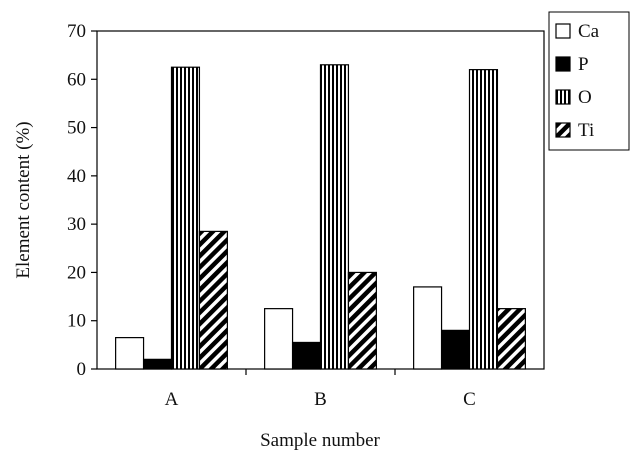  I want to click on y-tick-label: 40, so click(76, 176).